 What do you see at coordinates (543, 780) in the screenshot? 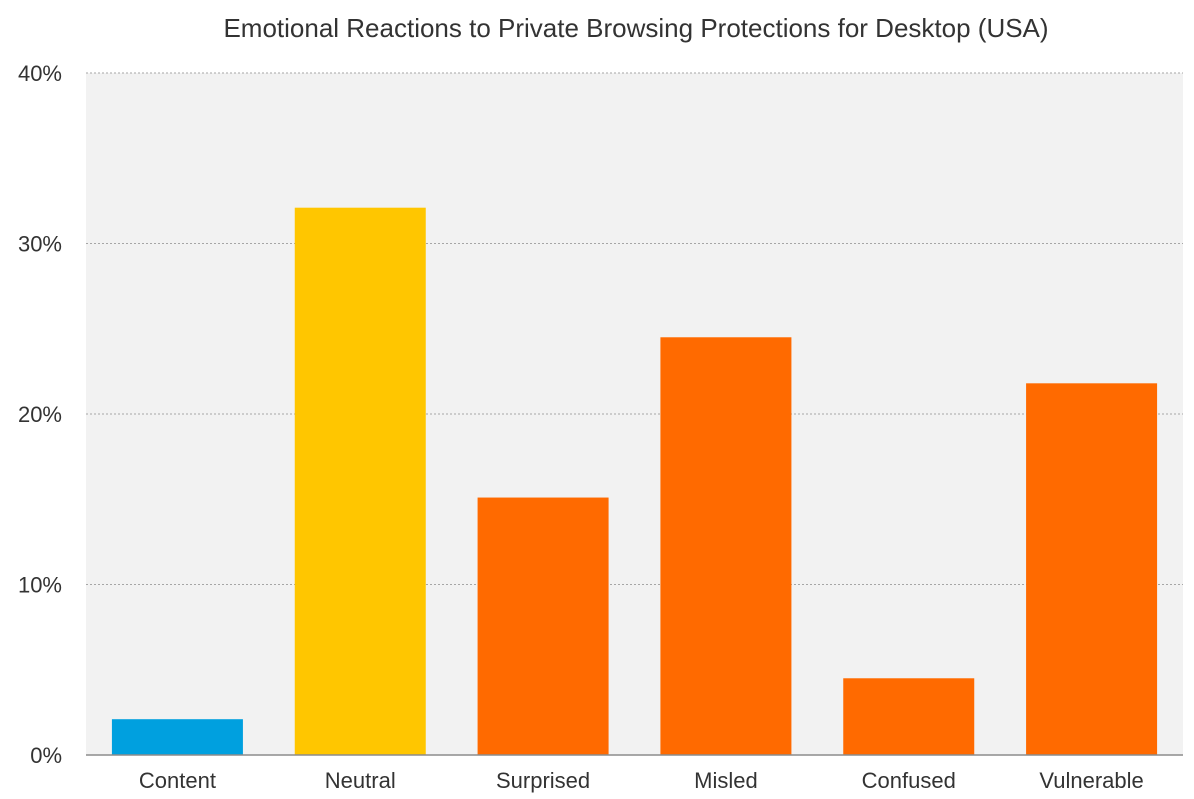
I see `x-category-label: Surprised` at bounding box center [543, 780].